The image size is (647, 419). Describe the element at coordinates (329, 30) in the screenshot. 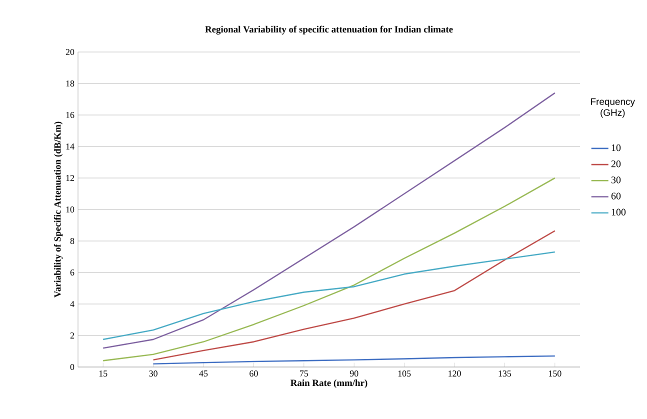

I see `chart-title: Regional Variability of specific attenuation for Indian climate` at that location.